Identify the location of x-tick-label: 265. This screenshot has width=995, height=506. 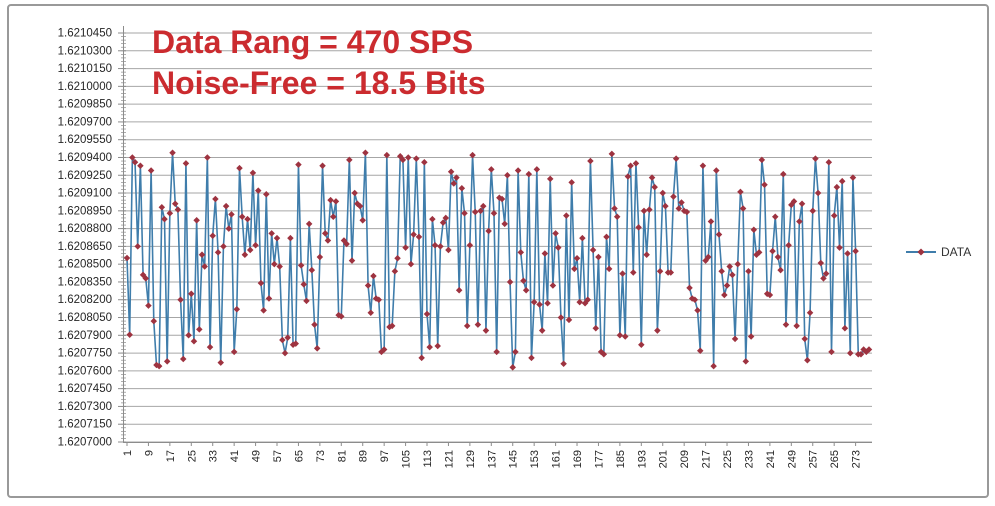
(835, 459).